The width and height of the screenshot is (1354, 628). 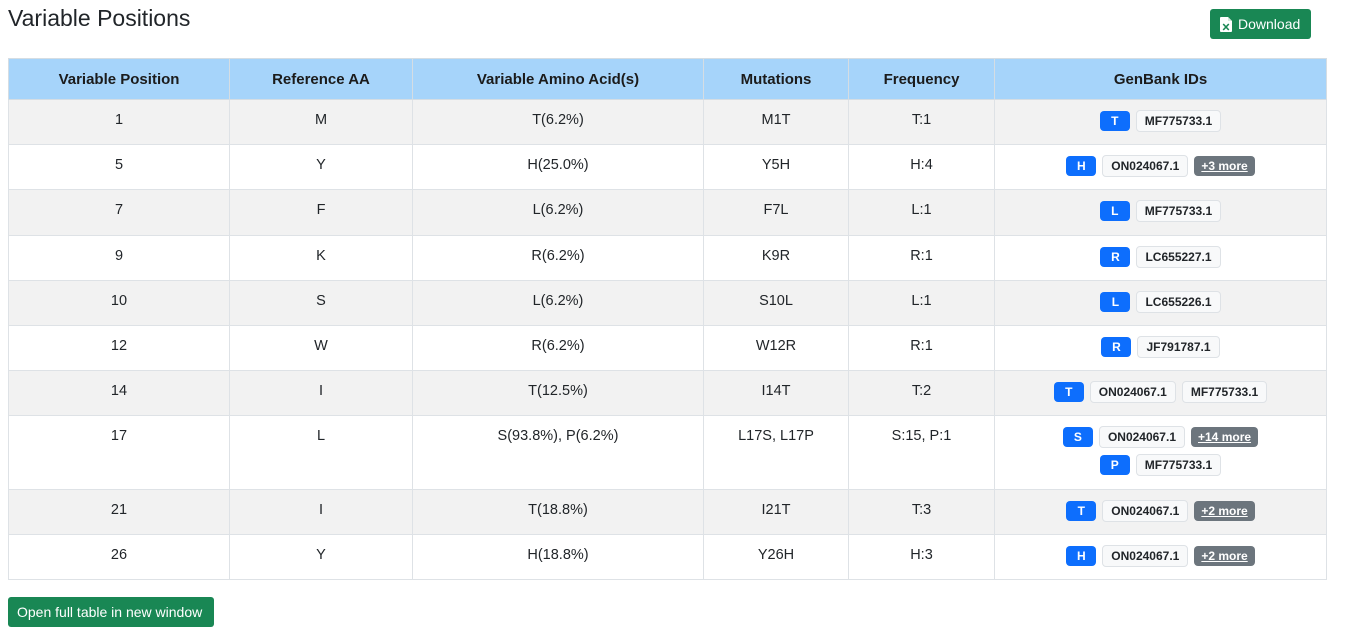 I want to click on download-label: Download, so click(x=1269, y=24).